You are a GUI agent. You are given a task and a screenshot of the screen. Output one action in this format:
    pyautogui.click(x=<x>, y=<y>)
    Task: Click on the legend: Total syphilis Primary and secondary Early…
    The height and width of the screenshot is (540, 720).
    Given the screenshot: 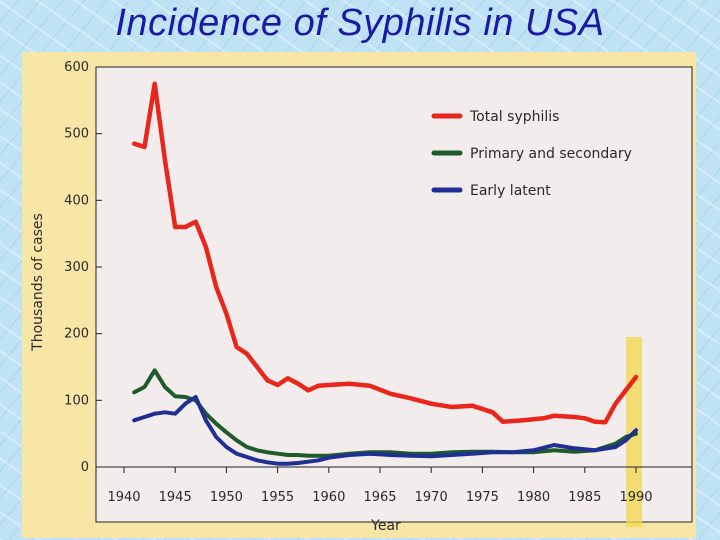 What is the action you would take?
    pyautogui.click(x=531, y=154)
    